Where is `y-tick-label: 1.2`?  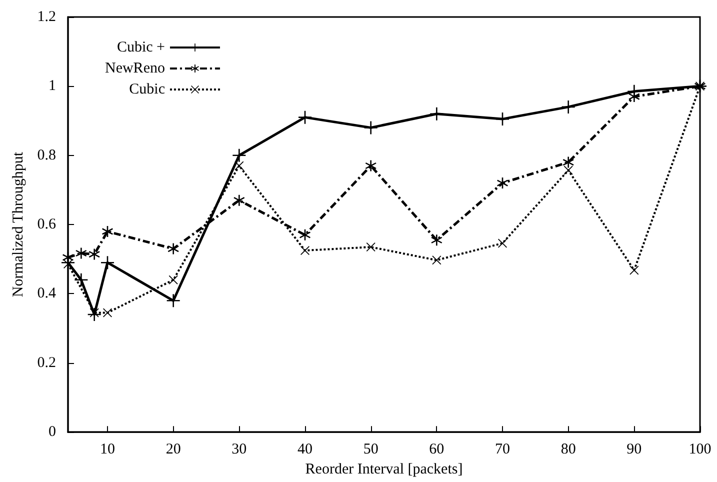
y-tick-label: 1.2 is located at coordinates (46, 17).